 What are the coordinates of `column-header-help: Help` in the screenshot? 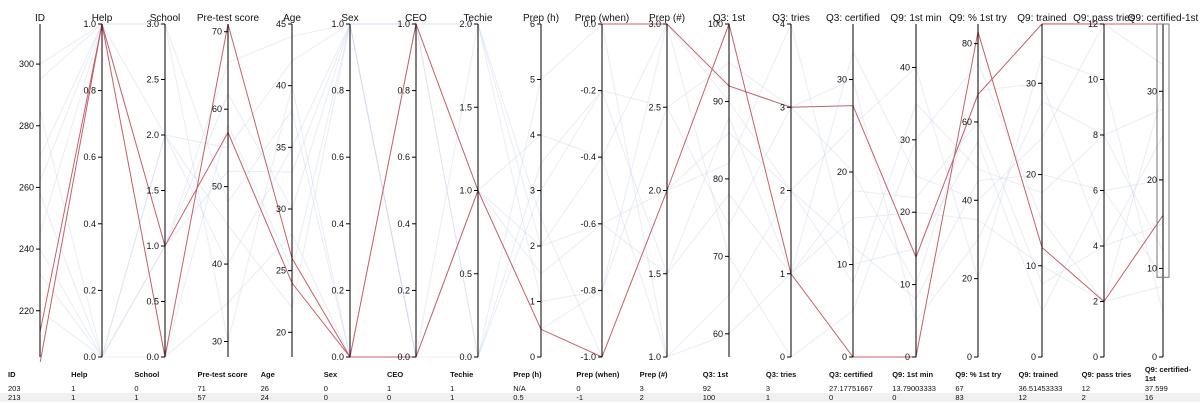 It's located at (79, 374).